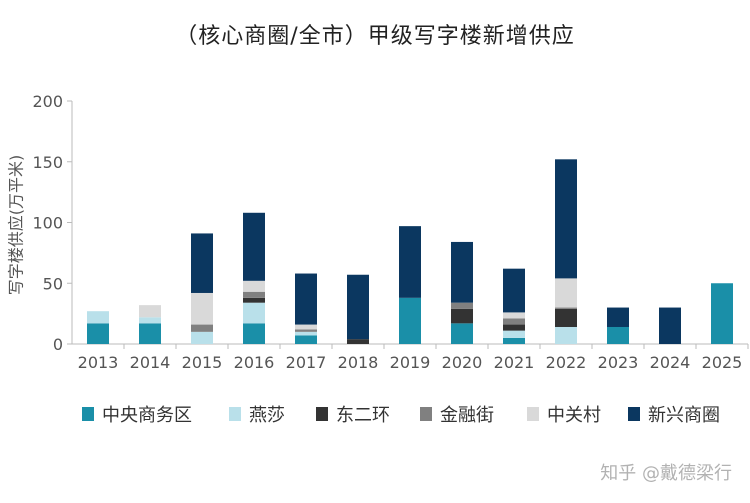  I want to click on x-tick-label: 2024, so click(670, 362).